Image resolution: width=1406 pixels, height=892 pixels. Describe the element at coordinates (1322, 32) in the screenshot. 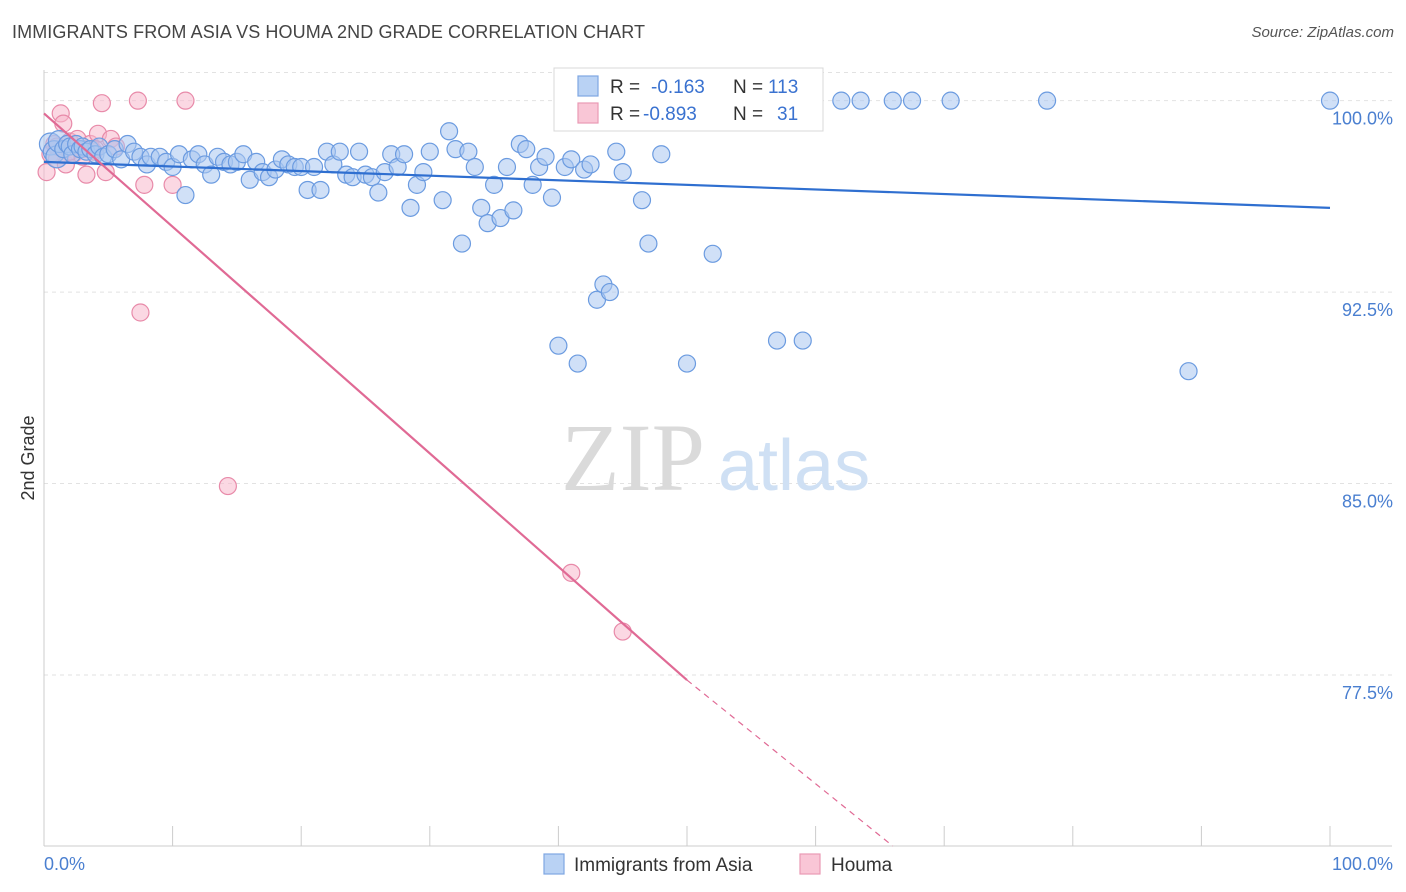

I see `chart-source: Source: ZipAtlas.com` at that location.